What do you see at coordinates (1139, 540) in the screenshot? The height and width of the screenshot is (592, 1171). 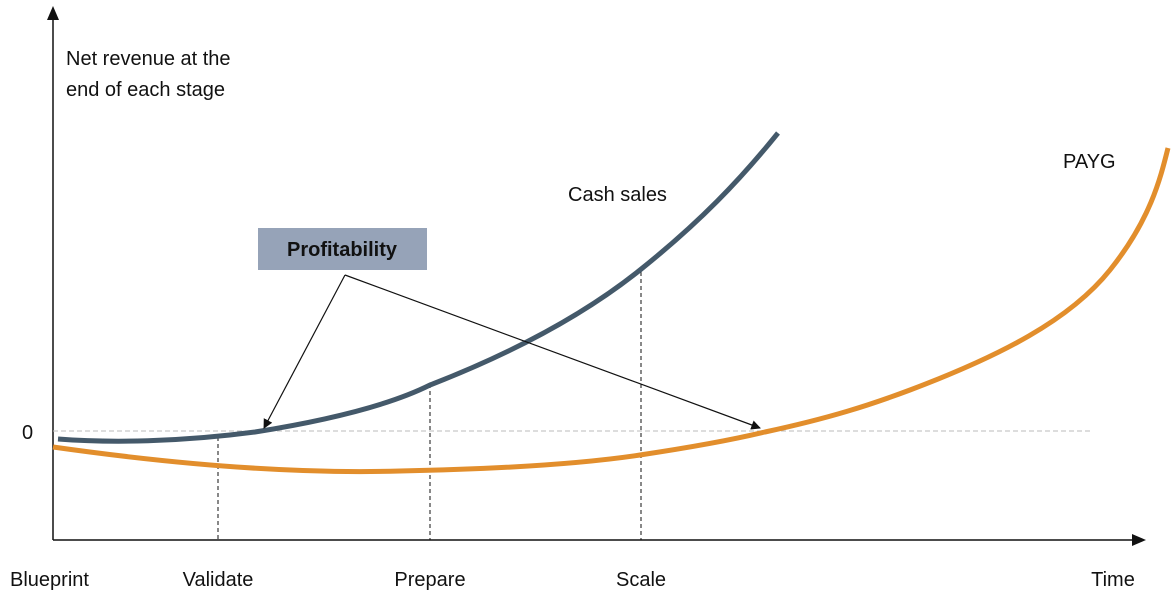 I see `x-axis-arrow` at bounding box center [1139, 540].